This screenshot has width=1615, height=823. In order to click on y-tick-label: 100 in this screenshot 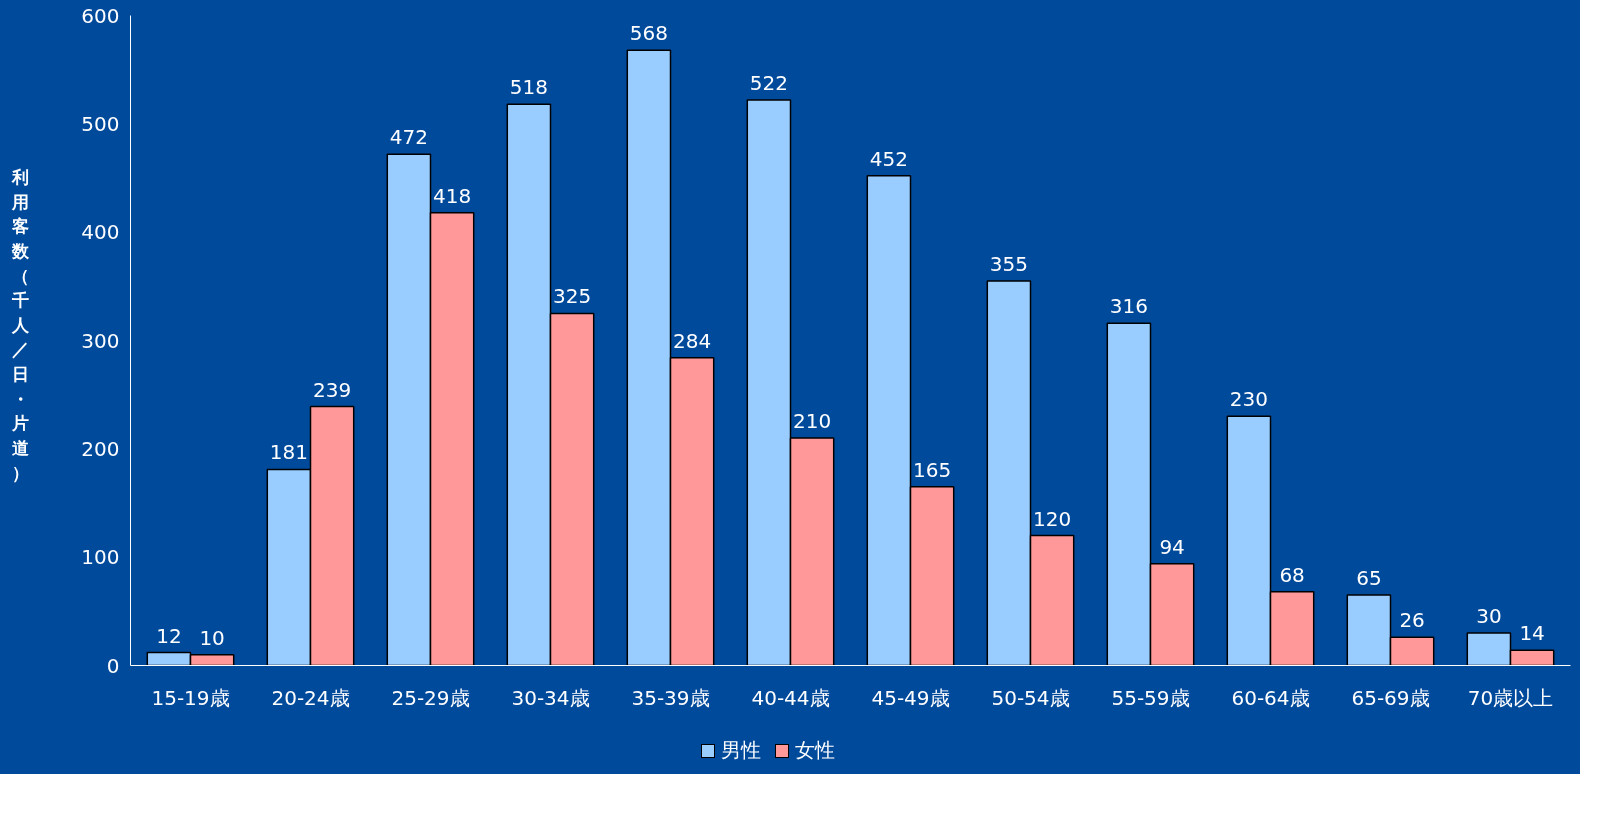, I will do `click(100, 557)`.